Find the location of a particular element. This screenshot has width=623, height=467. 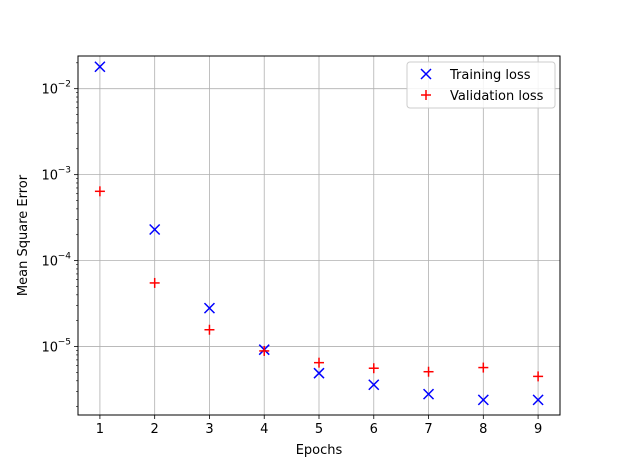

x-tick-label: 9 is located at coordinates (538, 429).